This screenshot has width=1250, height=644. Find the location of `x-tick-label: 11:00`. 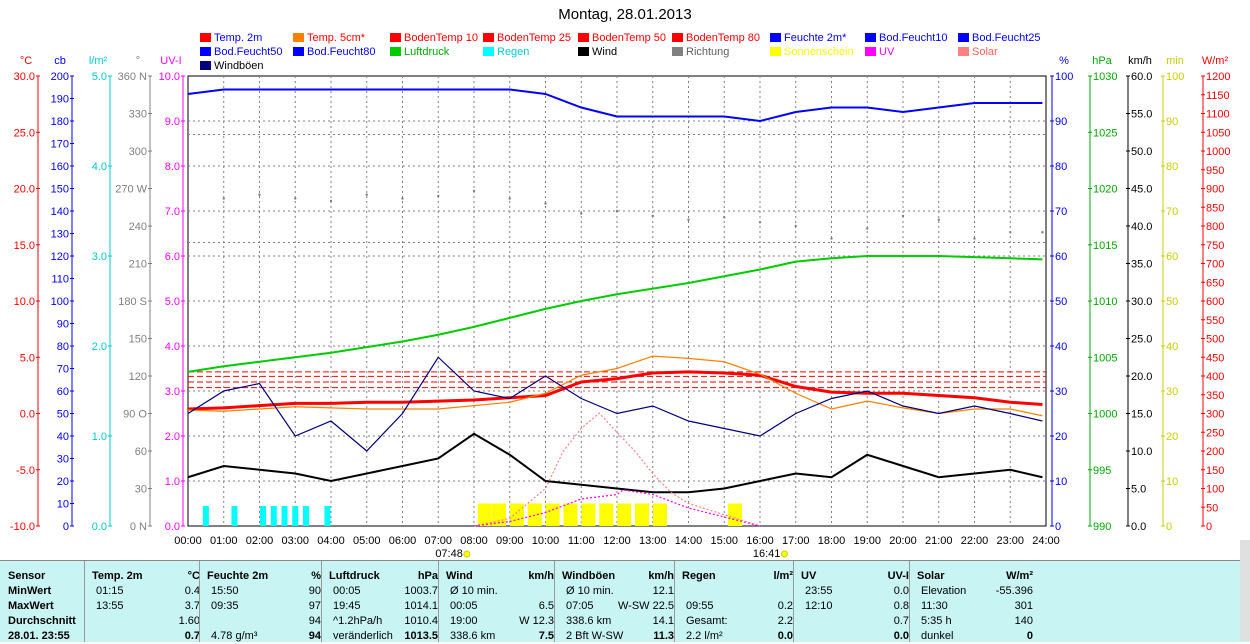

x-tick-label: 11:00 is located at coordinates (581, 541).